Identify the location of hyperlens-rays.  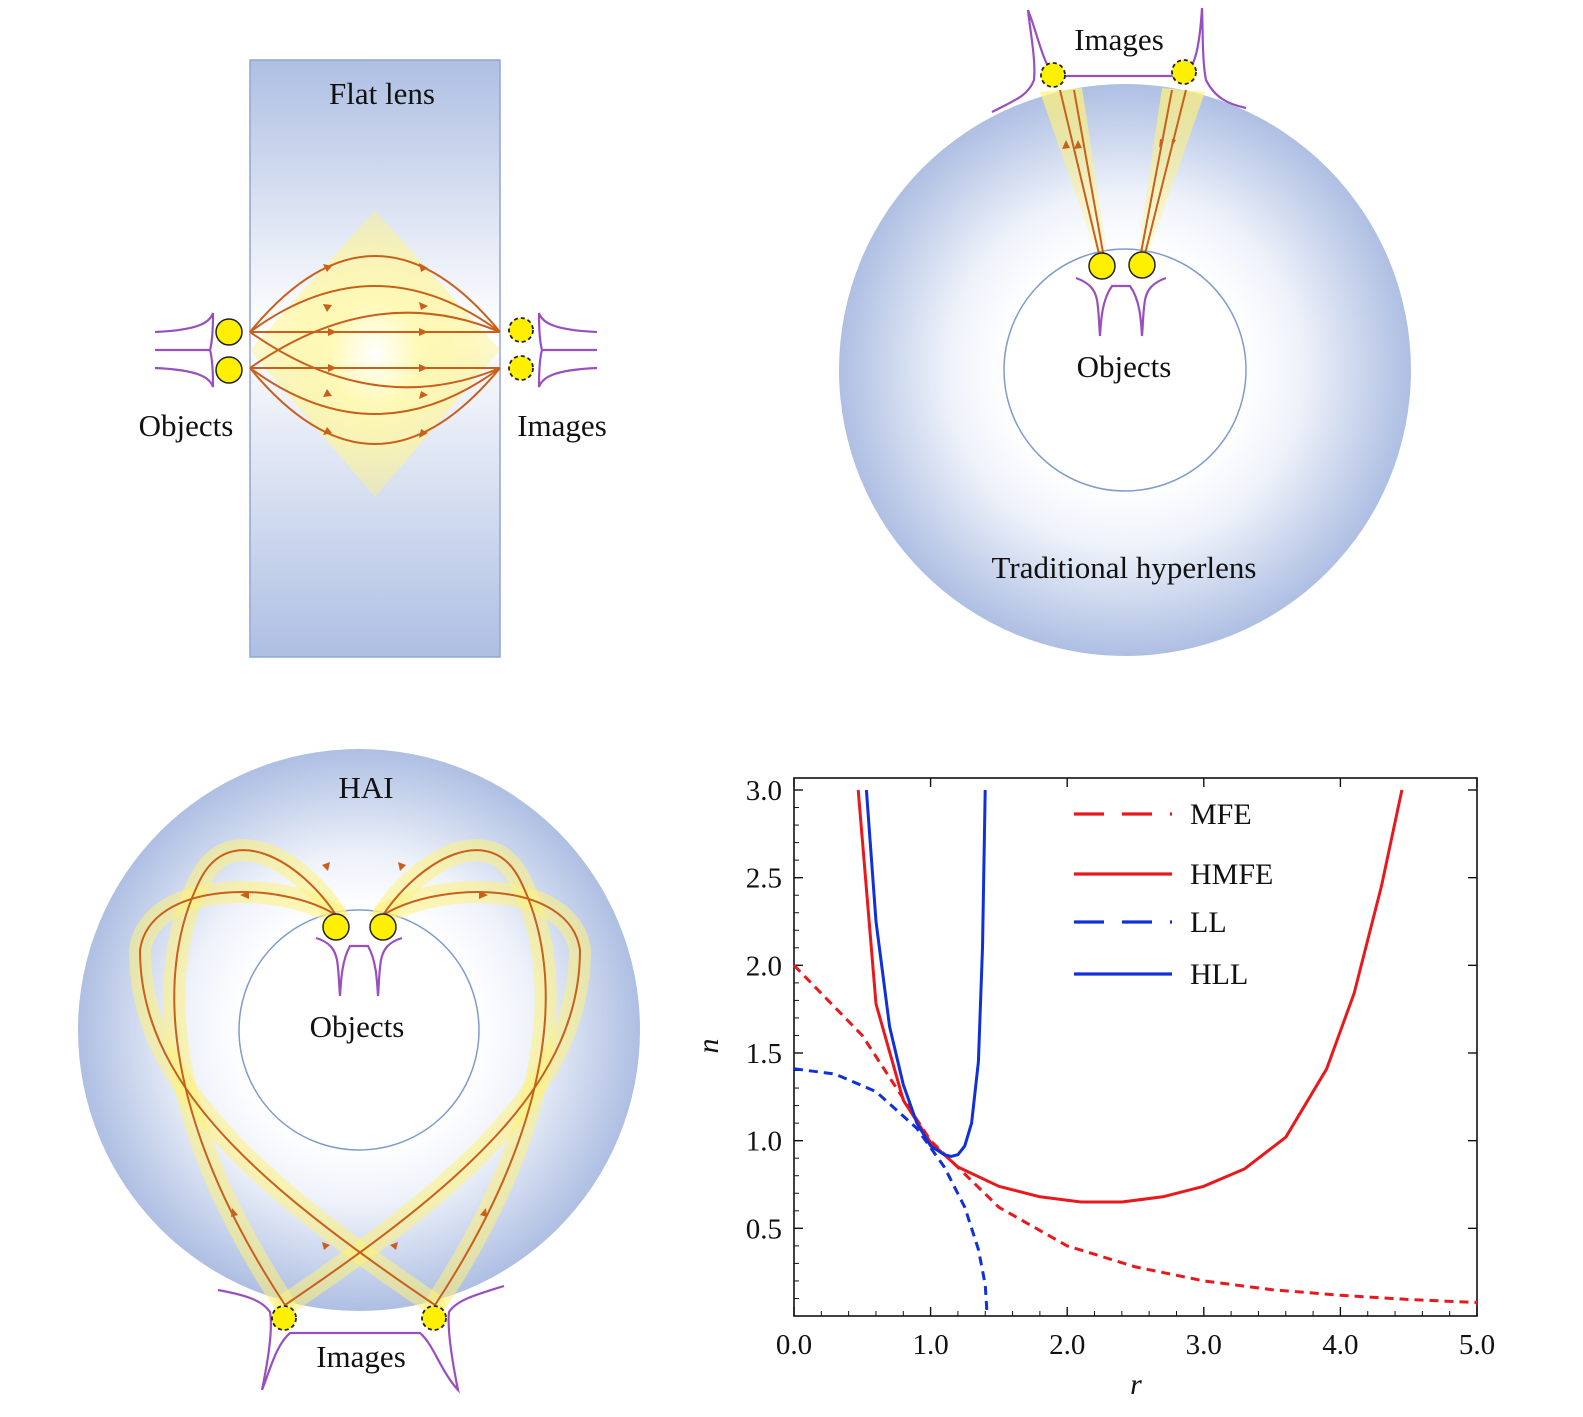
(1123, 174).